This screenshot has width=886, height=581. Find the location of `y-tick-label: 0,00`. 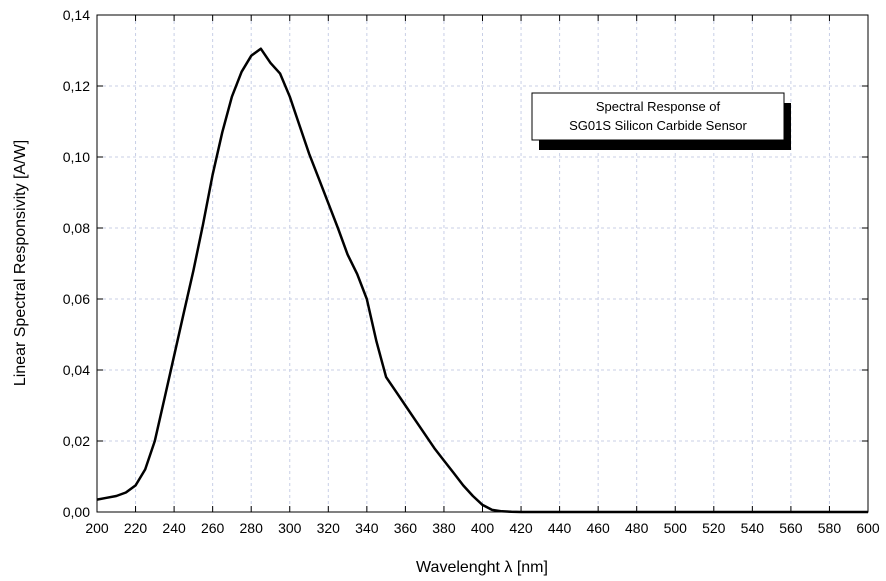

y-tick-label: 0,00 is located at coordinates (76, 512).